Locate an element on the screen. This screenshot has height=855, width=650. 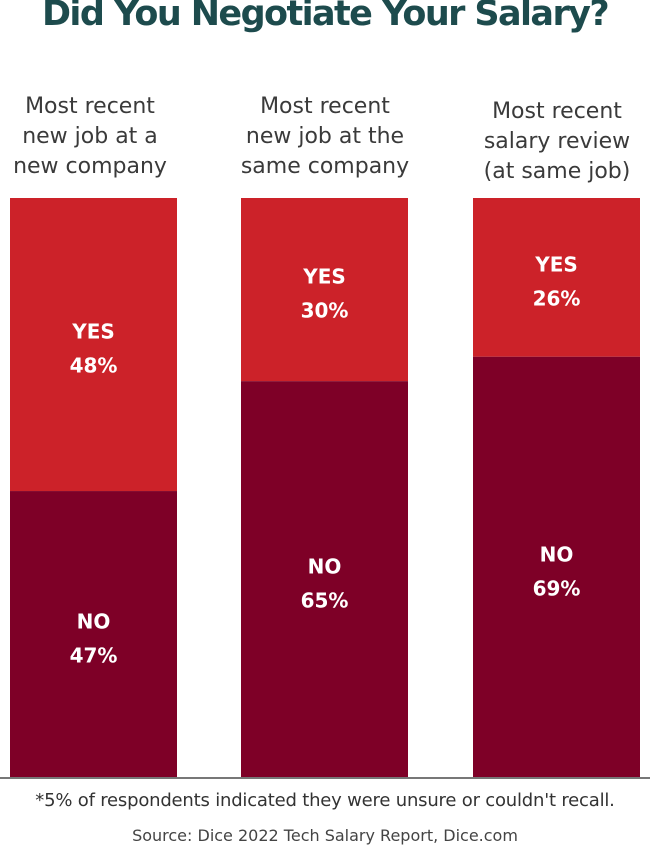
category-label-3-line-1: Most recent is located at coordinates (557, 111).